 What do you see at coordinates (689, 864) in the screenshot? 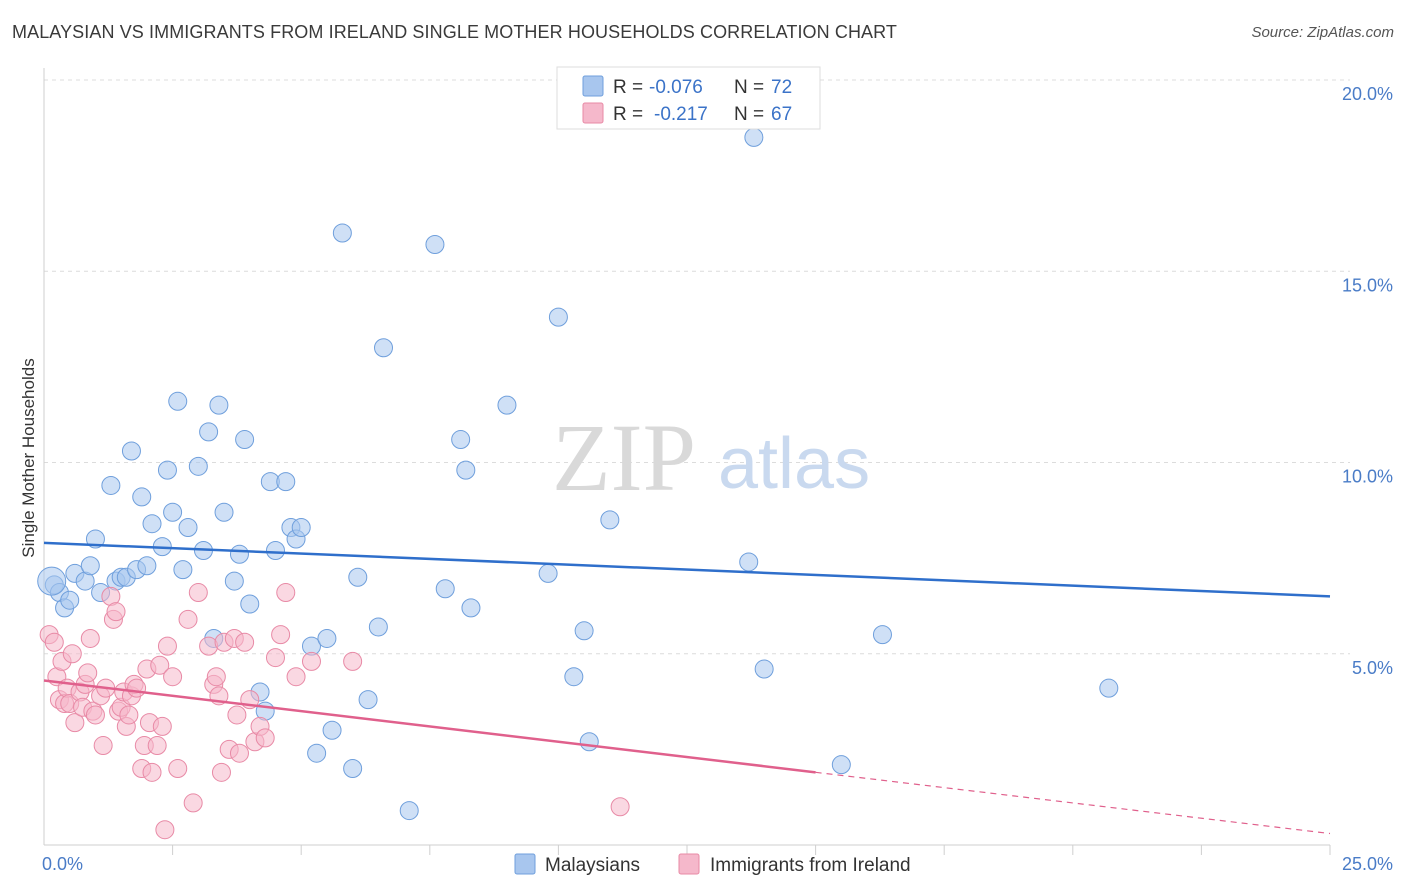
I see `bottom-legend-swatch-ireland` at bounding box center [689, 864].